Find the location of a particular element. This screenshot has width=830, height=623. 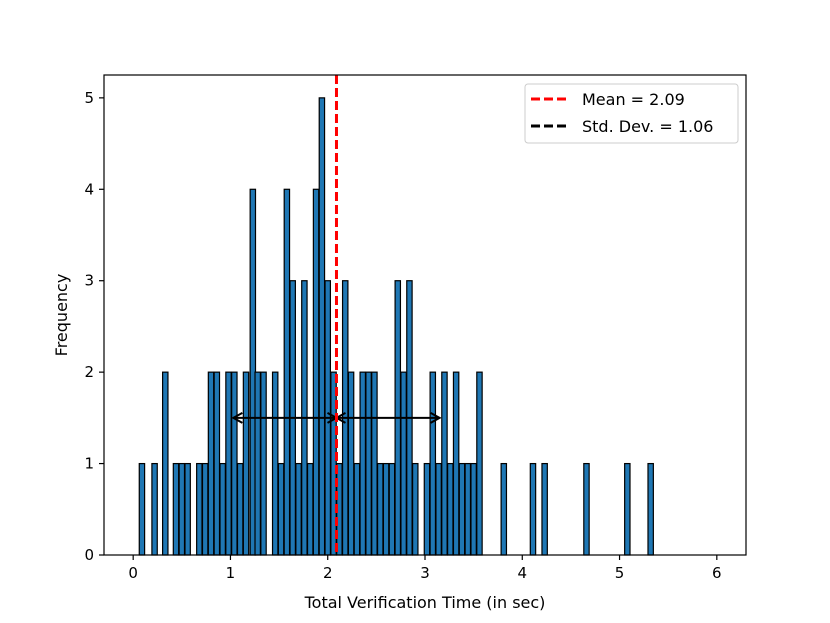

y-tick-label: 3 is located at coordinates (89, 281).